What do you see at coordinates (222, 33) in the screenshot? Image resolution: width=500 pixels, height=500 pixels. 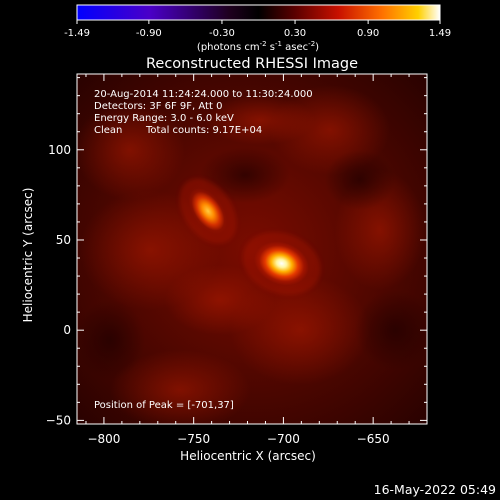 I see `colorbar-tick-label: -0.30` at bounding box center [222, 33].